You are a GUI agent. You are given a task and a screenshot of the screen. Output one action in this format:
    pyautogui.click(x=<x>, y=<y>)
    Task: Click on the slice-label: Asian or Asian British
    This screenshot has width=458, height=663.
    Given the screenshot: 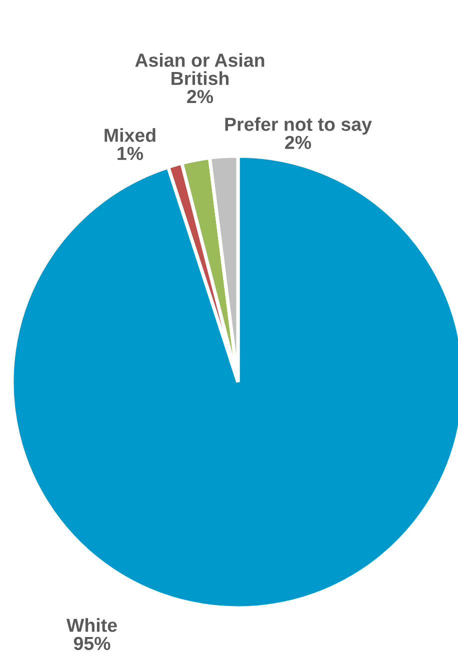 What is the action you would take?
    pyautogui.click(x=199, y=69)
    